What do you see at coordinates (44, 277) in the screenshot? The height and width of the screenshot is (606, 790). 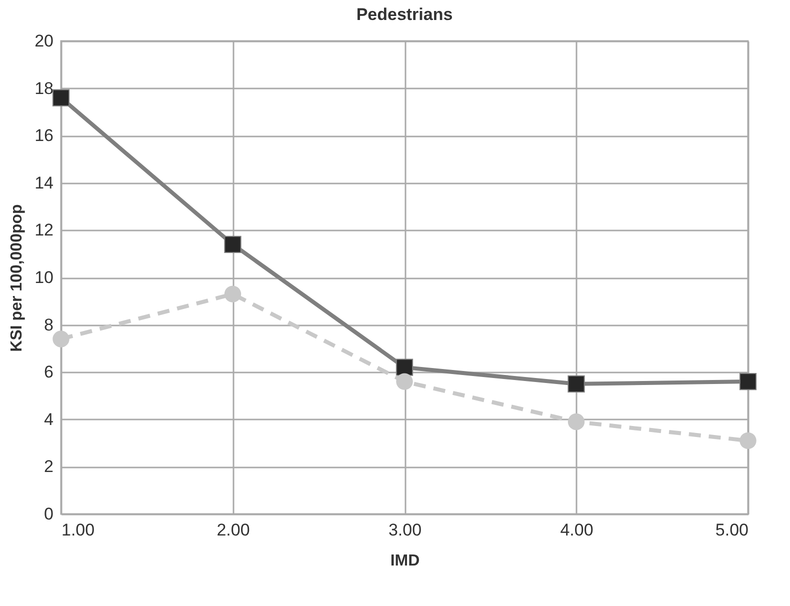 I see `y-tick-label: 10` at bounding box center [44, 277].